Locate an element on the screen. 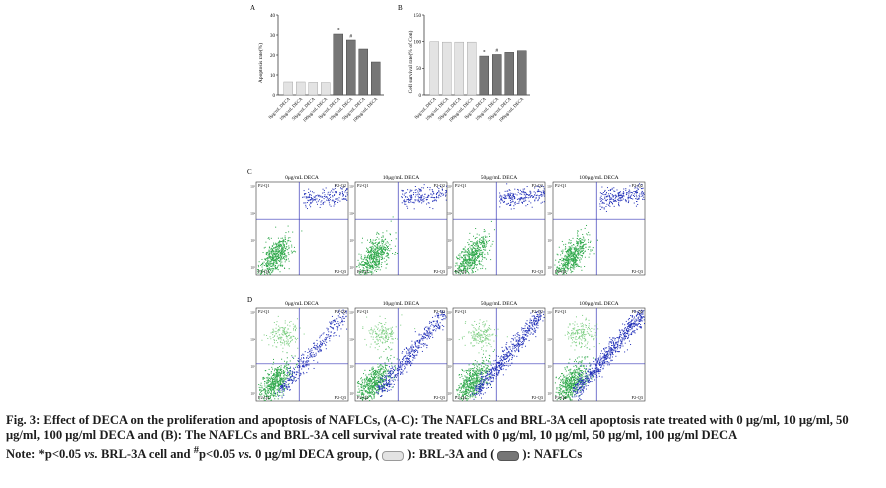 The image size is (886, 488). quadrant-label: P2-Q1 is located at coordinates (362, 311).